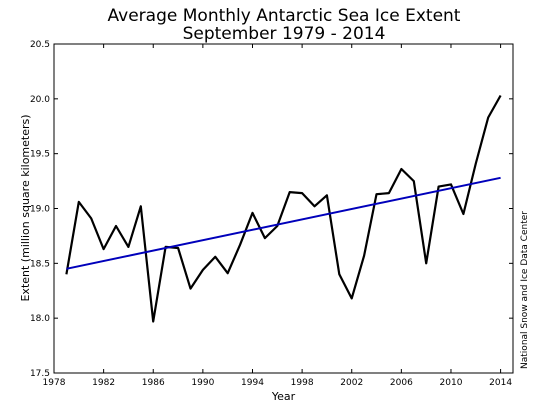 The image size is (540, 417). What do you see at coordinates (284, 34) in the screenshot?
I see `chart-subtitle: September 1979 - 2014` at bounding box center [284, 34].